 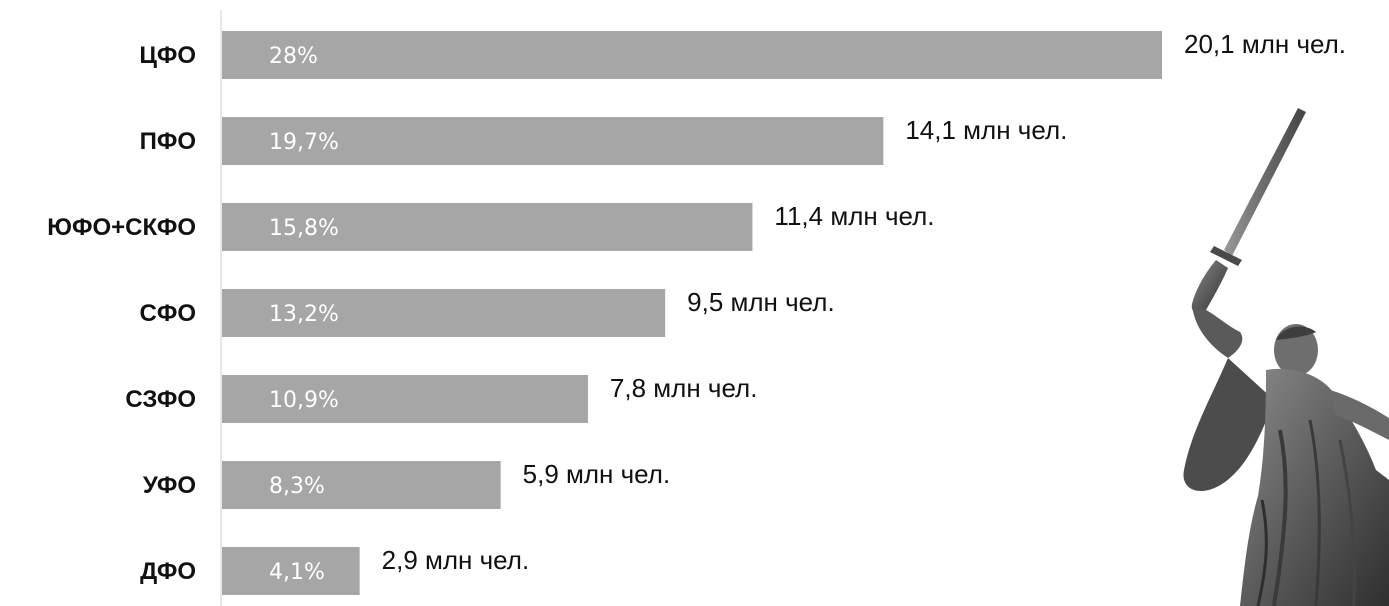 I want to click on bar-value-label: 19,7%, so click(x=304, y=142).